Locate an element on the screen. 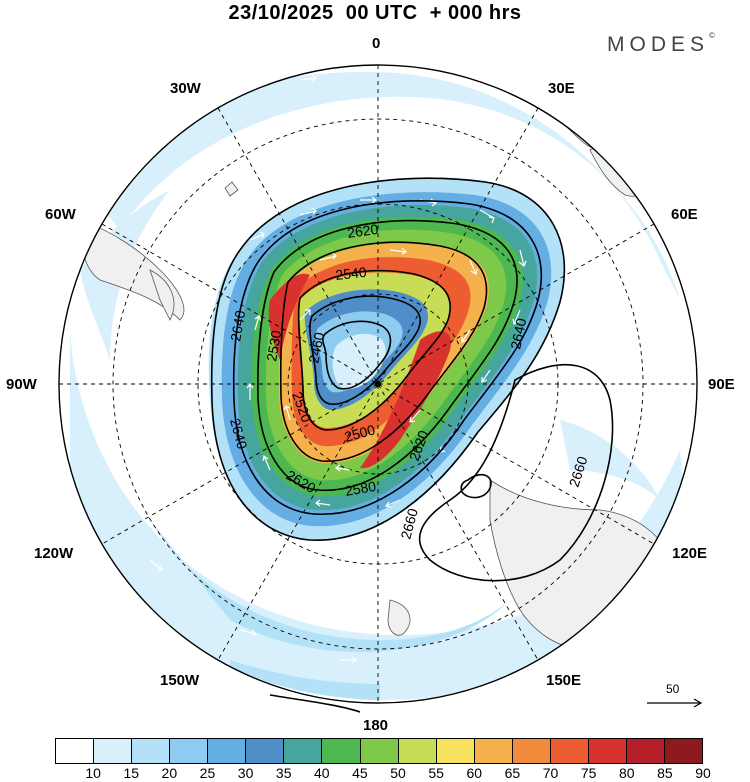 The width and height of the screenshot is (750, 782). longitude-label-60e: 60E is located at coordinates (684, 214).